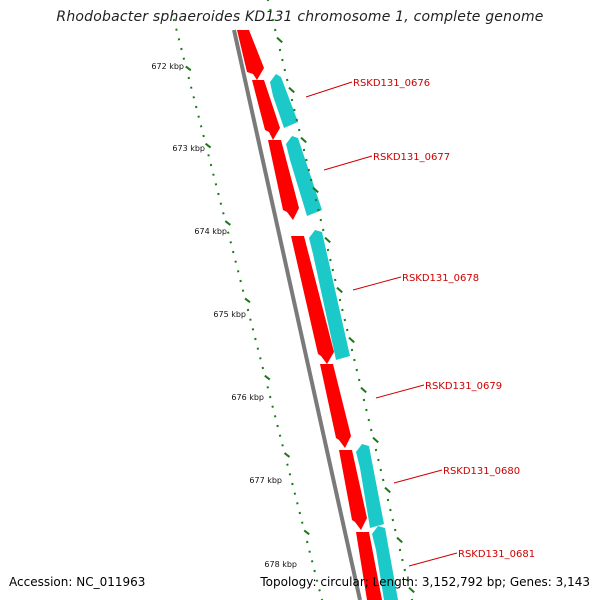 Image resolution: width=600 pixels, height=600 pixels. Describe the element at coordinates (496, 554) in the screenshot. I see `gene-label: RSKD131_0681` at that location.